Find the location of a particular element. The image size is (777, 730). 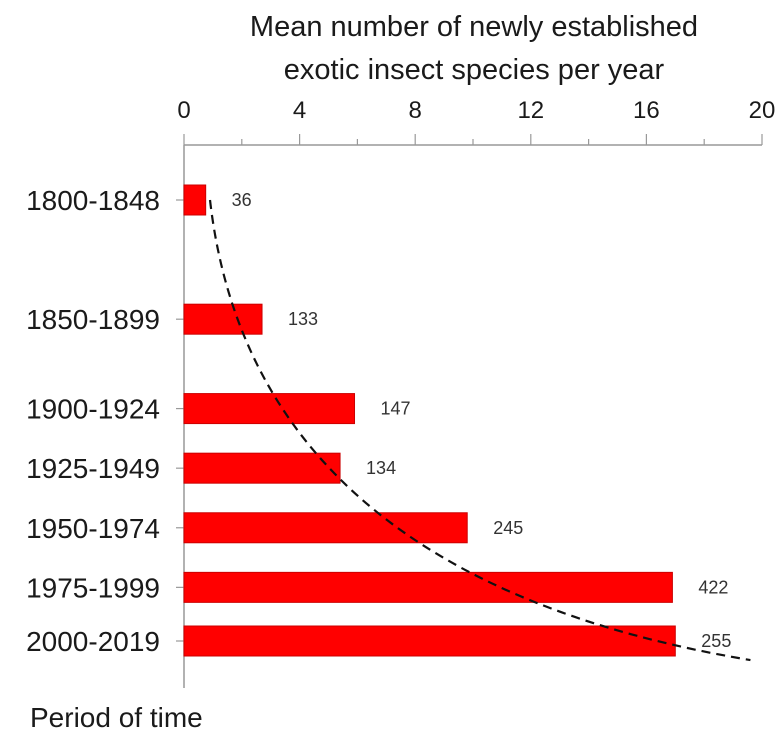

data-label: 36 is located at coordinates (242, 200).